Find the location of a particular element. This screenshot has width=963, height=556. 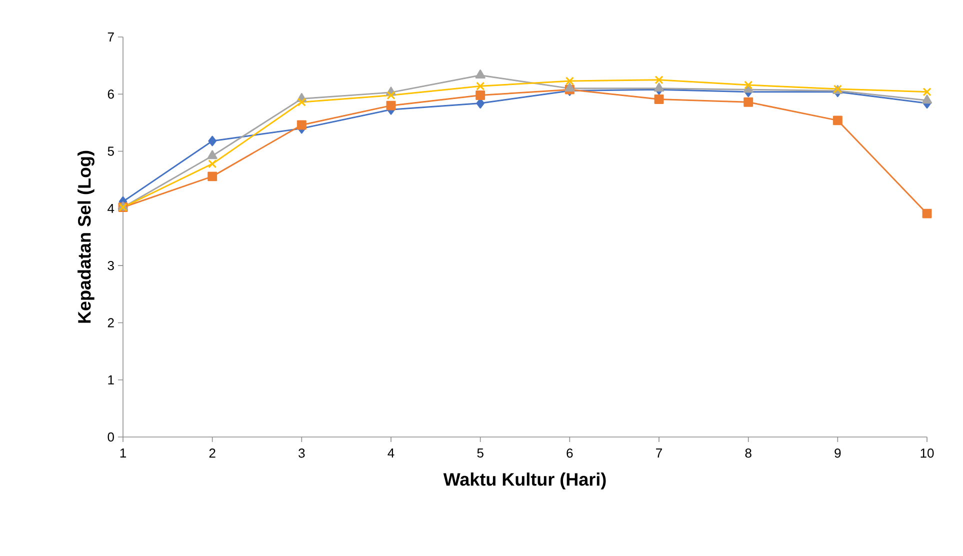

x-tick-label: 7 is located at coordinates (659, 453).